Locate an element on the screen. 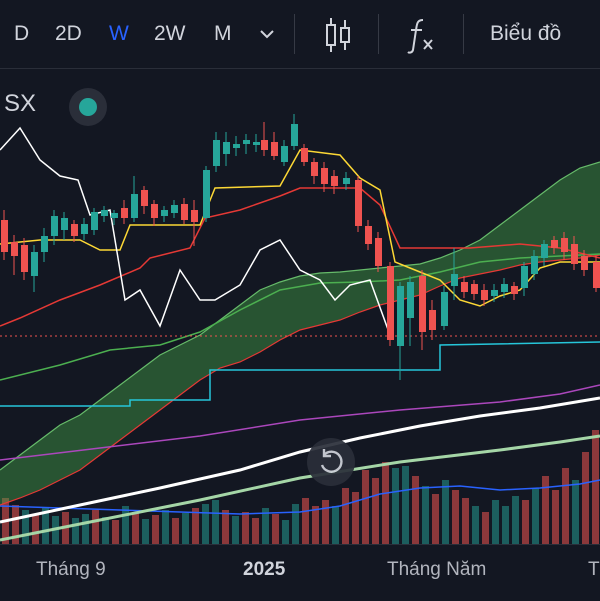 The height and width of the screenshot is (601, 600). reset-view-icon is located at coordinates (331, 461).